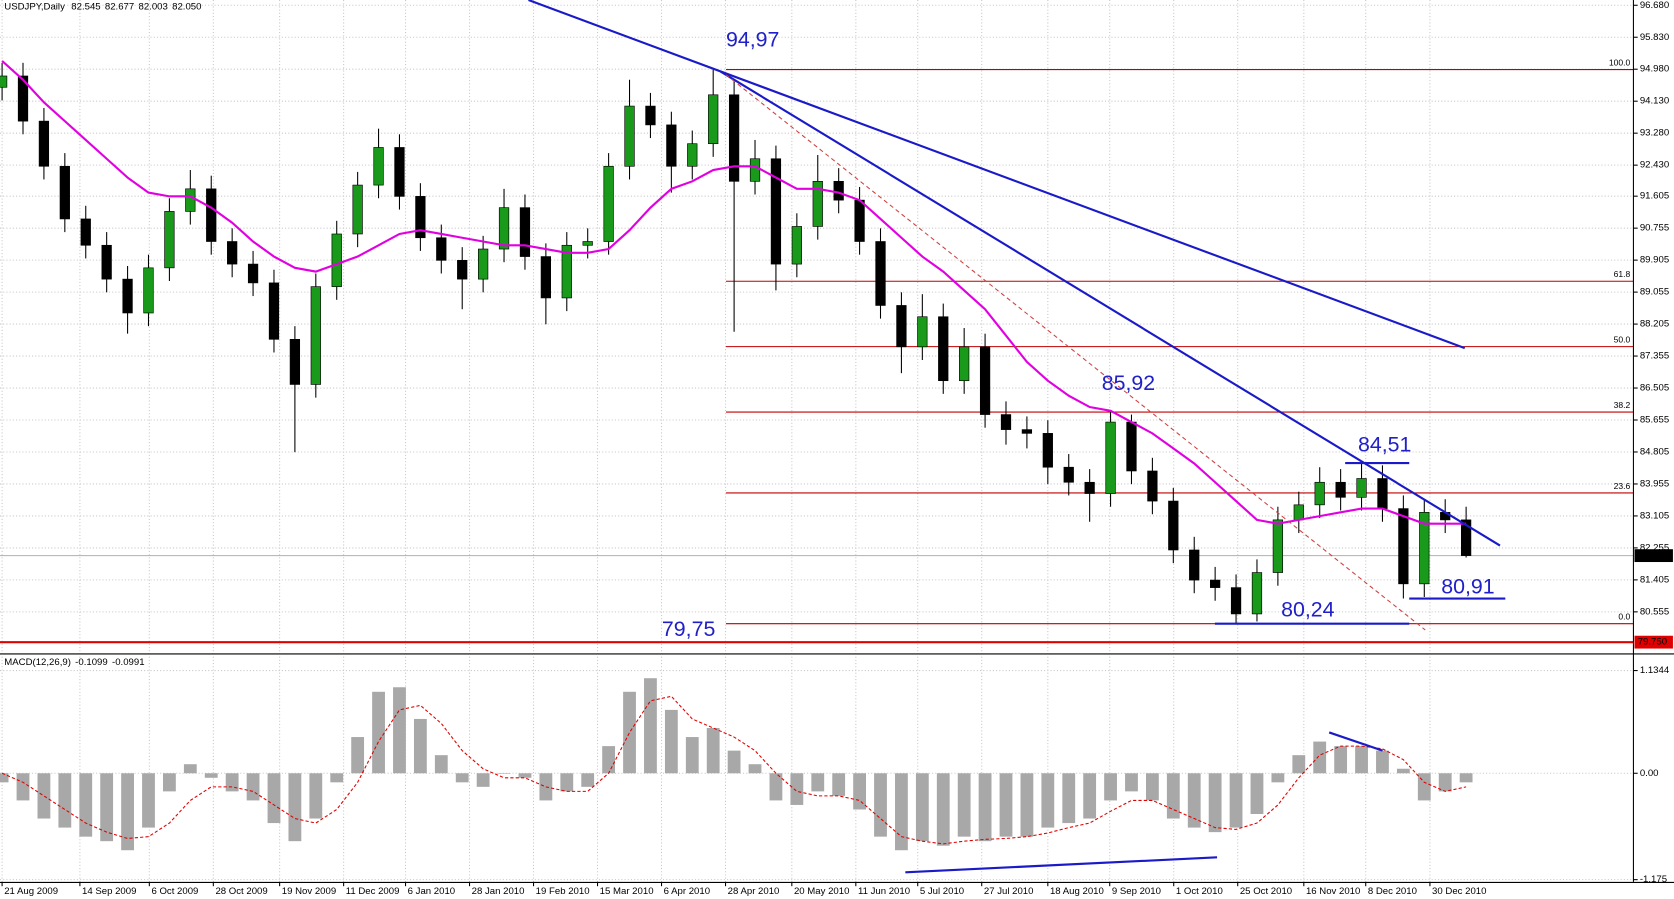  I want to click on annotation: 80,24, so click(1308, 610).